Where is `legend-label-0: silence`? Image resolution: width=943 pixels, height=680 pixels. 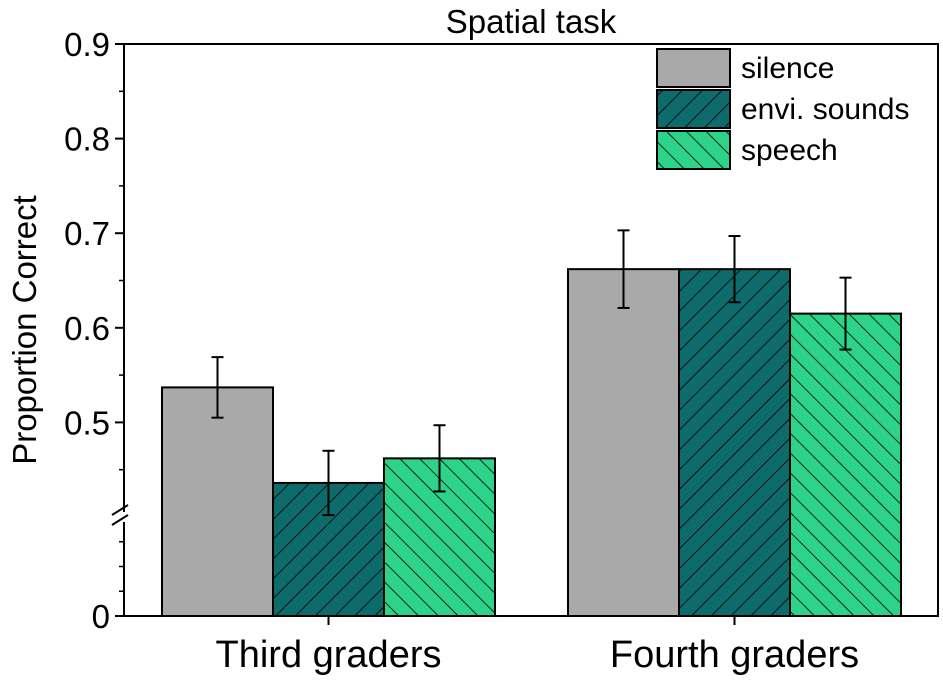
legend-label-0: silence is located at coordinates (787, 68).